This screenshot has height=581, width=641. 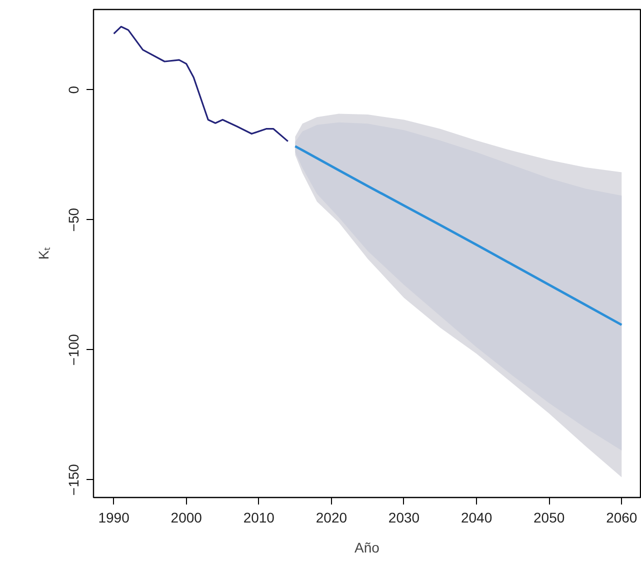 I want to click on x-tick-label: 2030, so click(x=404, y=518).